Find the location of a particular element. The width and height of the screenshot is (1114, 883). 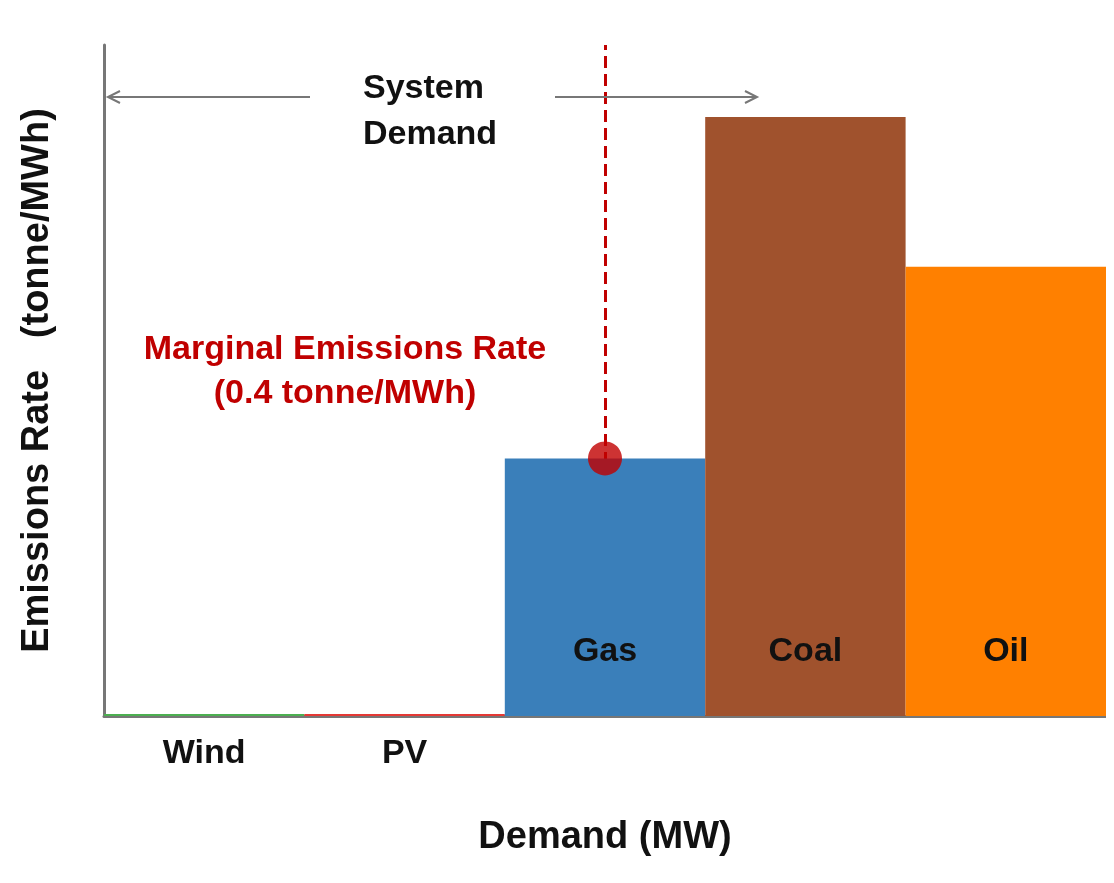

x-axis-title: Demand (MW) is located at coordinates (605, 835).